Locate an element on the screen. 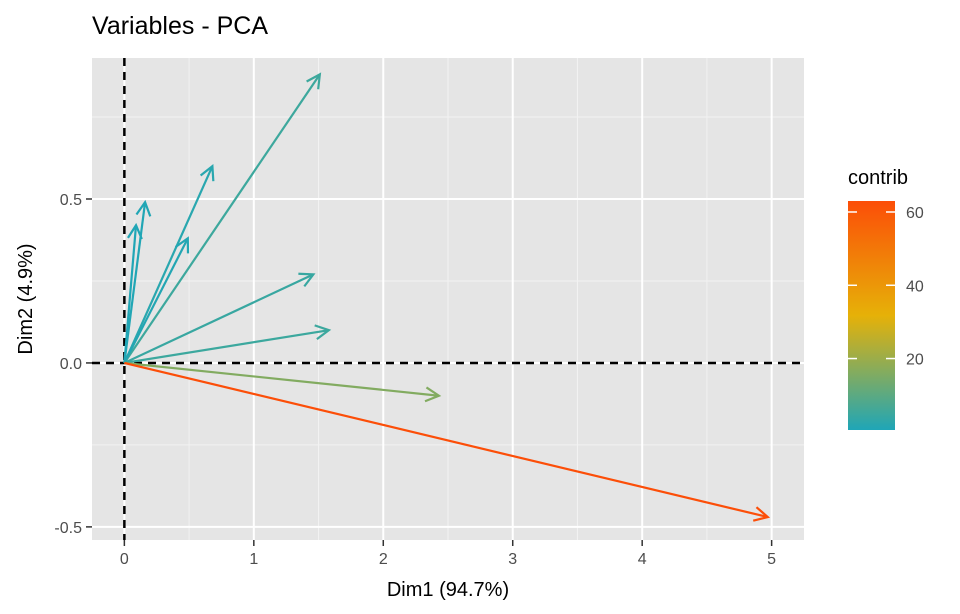 This screenshot has width=960, height=614. x-tick-label: 4 is located at coordinates (642, 559).